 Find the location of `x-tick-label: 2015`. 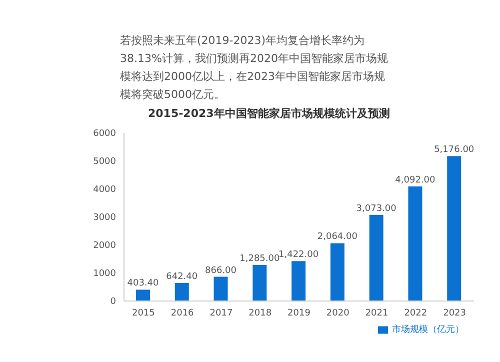

x-tick-label: 2015 is located at coordinates (143, 313).